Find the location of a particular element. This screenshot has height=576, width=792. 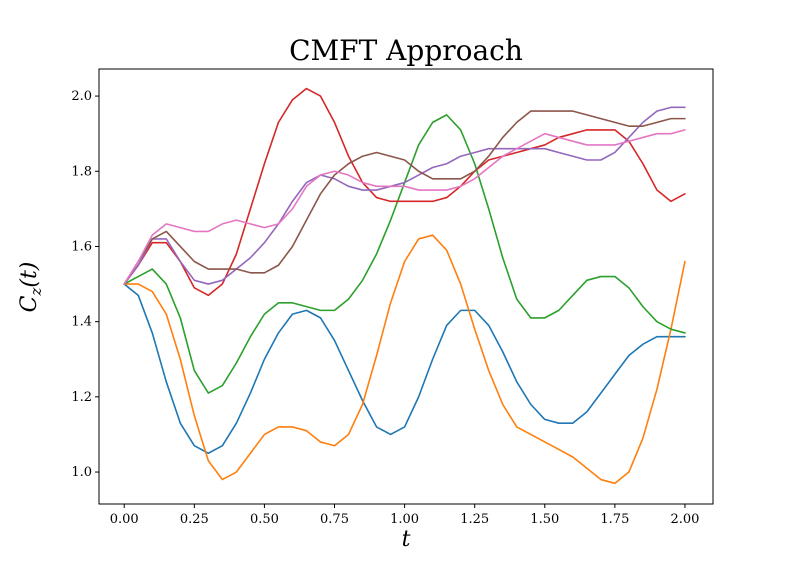

x-tick-label: 1.25 is located at coordinates (474, 519).